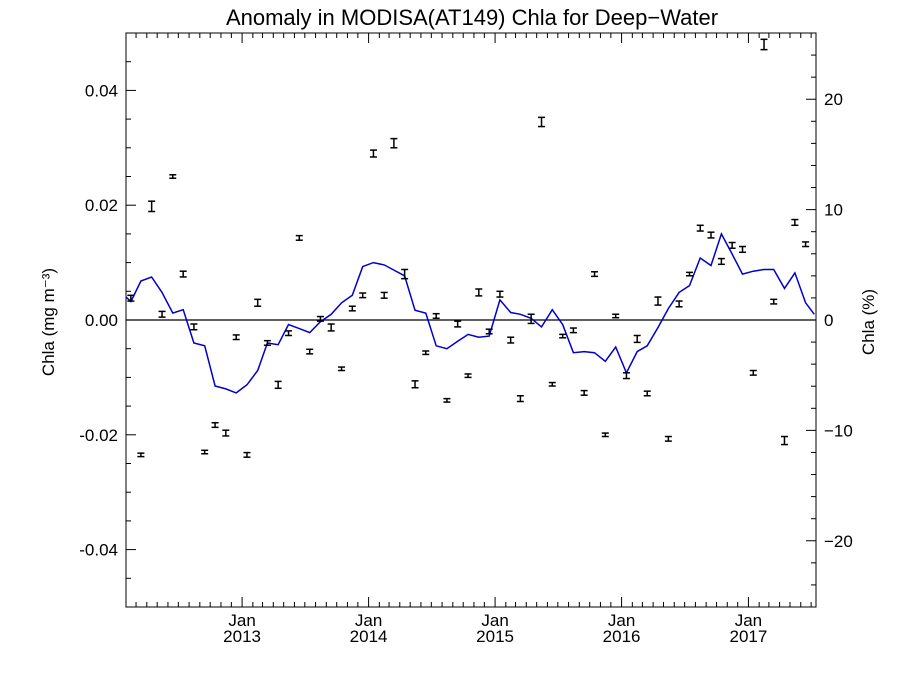 Image resolution: width=900 pixels, height=675 pixels. What do you see at coordinates (838, 541) in the screenshot?
I see `y-tick-label-right: −20` at bounding box center [838, 541].